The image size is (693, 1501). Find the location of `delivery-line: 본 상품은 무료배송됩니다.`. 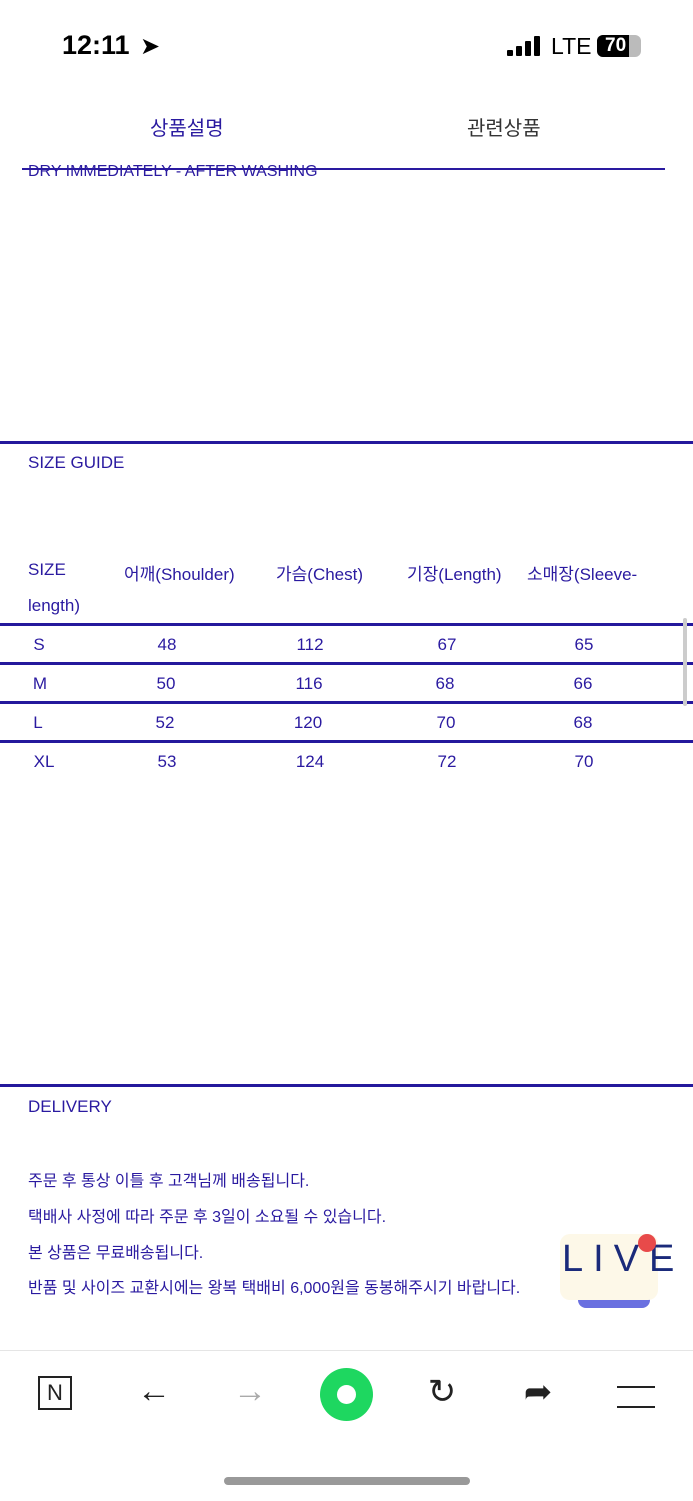

delivery-line: 본 상품은 무료배송됩니다. is located at coordinates (116, 1253).